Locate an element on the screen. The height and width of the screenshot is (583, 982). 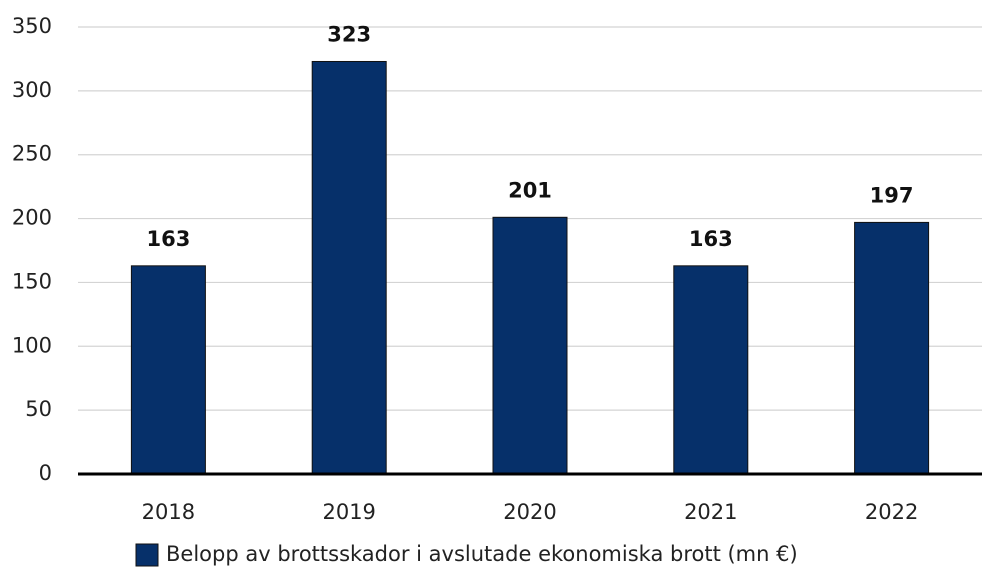
x-tick-label: 2022 is located at coordinates (891, 512).